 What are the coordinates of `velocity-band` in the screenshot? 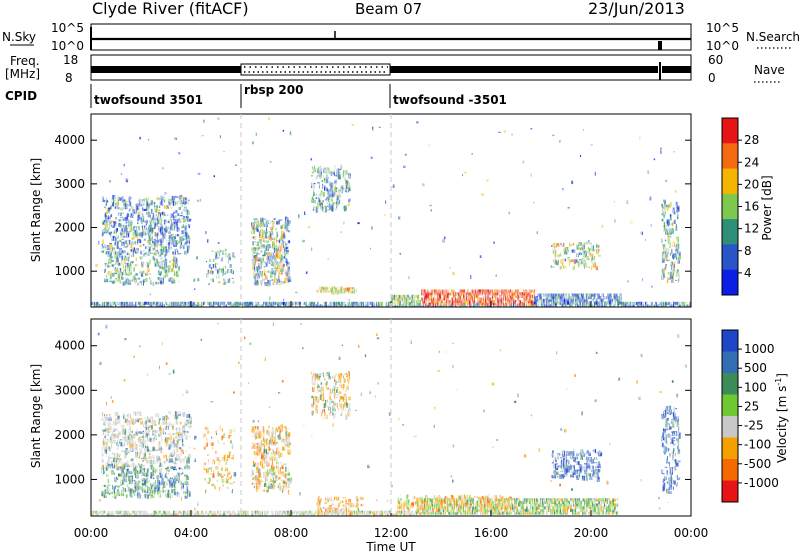 It's located at (517, 506).